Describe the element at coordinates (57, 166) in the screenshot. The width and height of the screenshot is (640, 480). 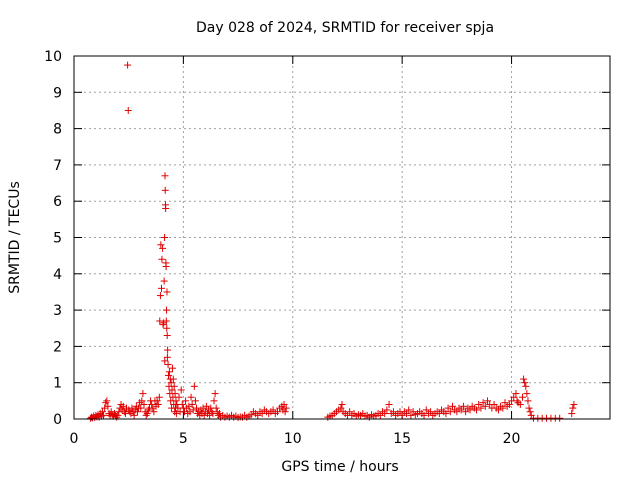
I see `y-tick-label: 7` at that location.